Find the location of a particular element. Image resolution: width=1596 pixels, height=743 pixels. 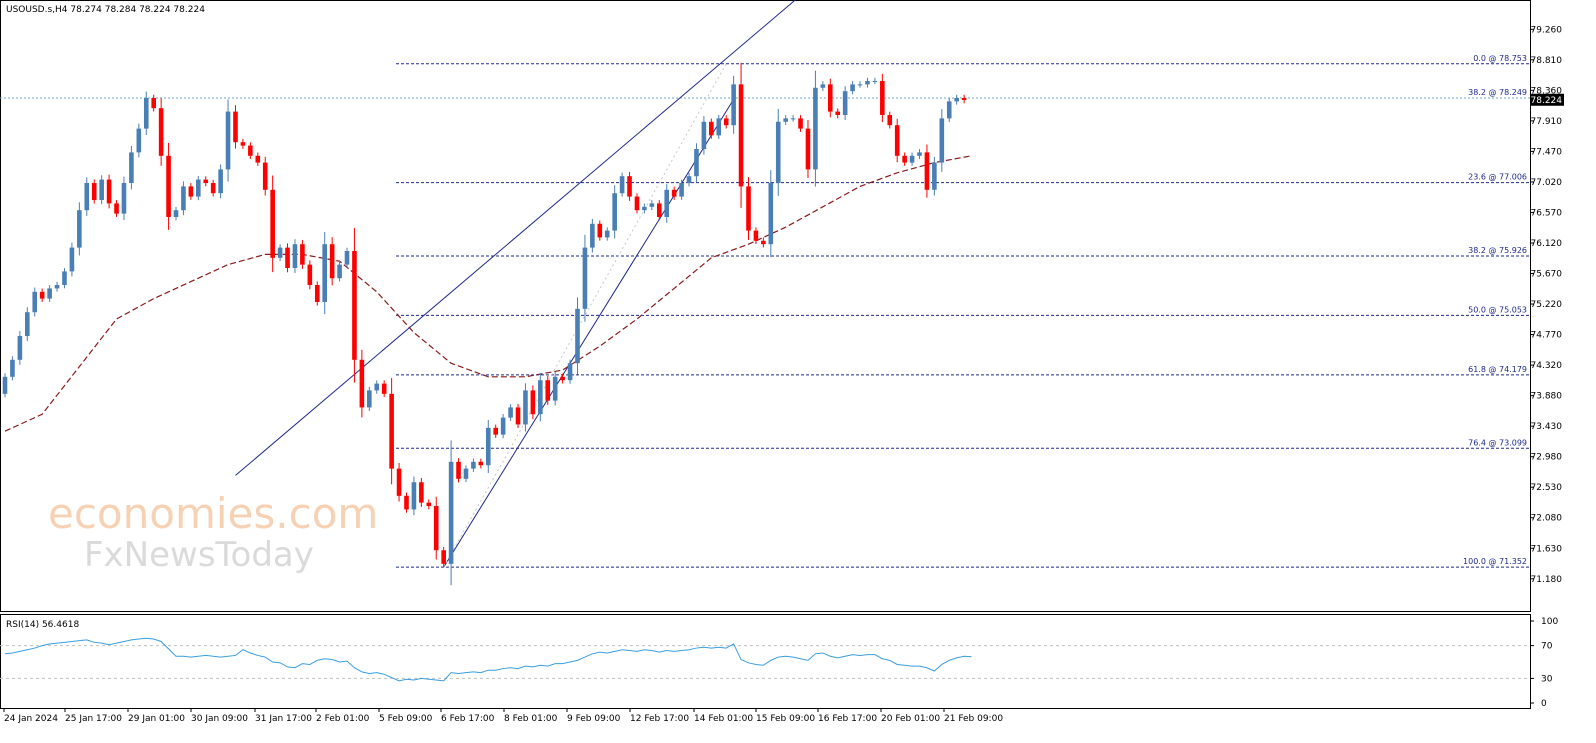

fib-label: 100.0 @ 71.352 is located at coordinates (1495, 561).